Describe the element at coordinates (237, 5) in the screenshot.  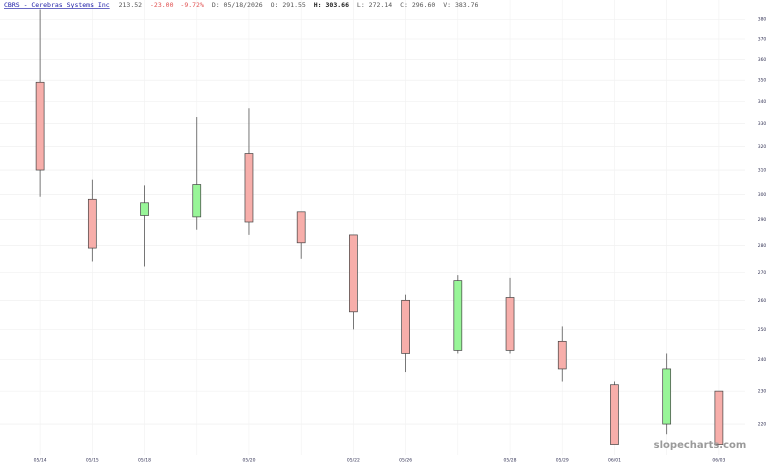
I see `date: D: 05/18/2026` at that location.